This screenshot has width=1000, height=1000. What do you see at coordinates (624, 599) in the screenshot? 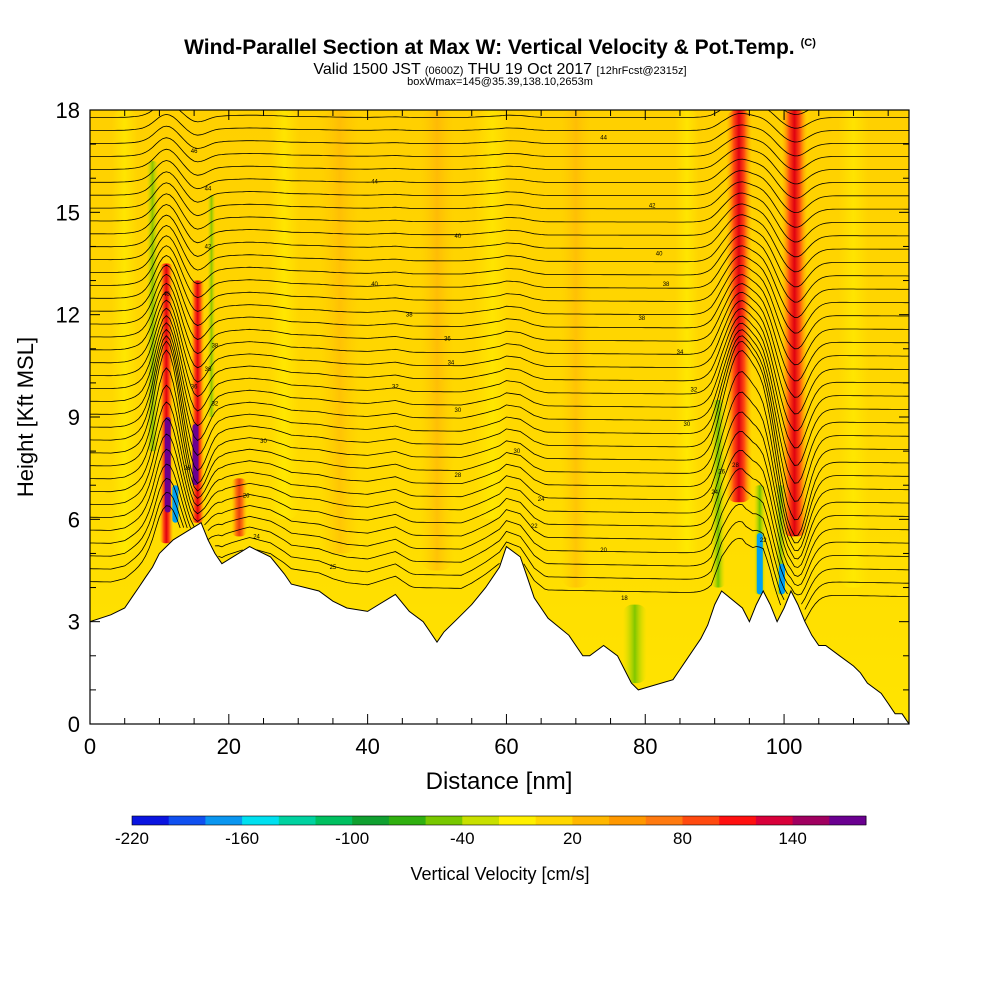
I see `isotherm-label: 18` at bounding box center [624, 599].